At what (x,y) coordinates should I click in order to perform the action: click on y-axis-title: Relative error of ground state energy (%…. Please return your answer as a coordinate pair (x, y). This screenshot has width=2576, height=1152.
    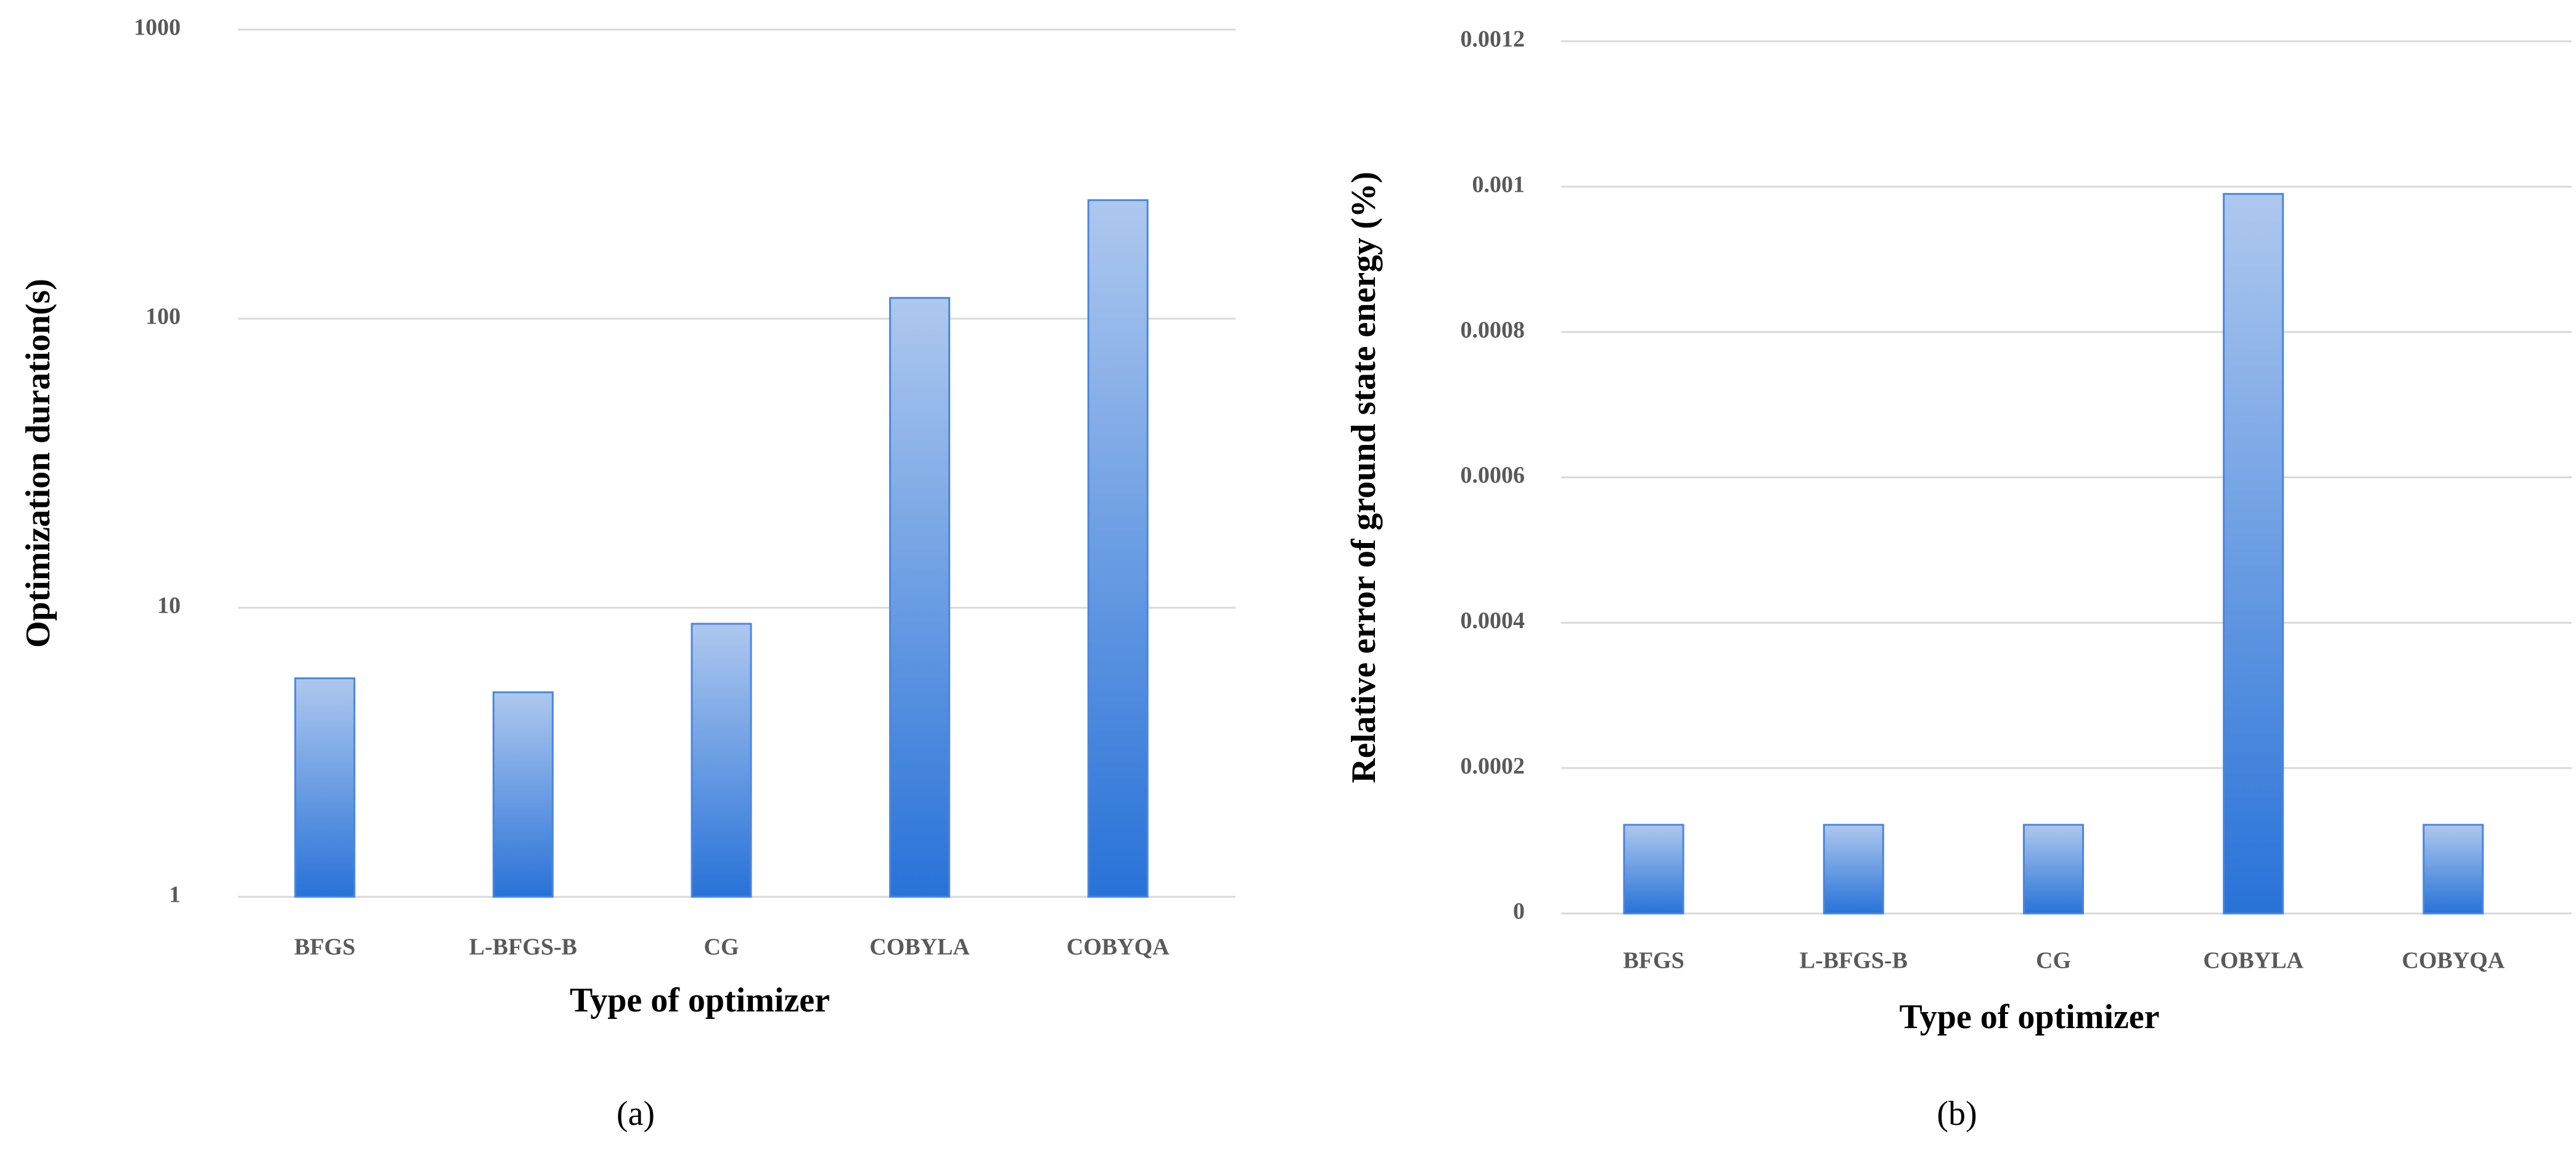
    Looking at the image, I should click on (1364, 477).